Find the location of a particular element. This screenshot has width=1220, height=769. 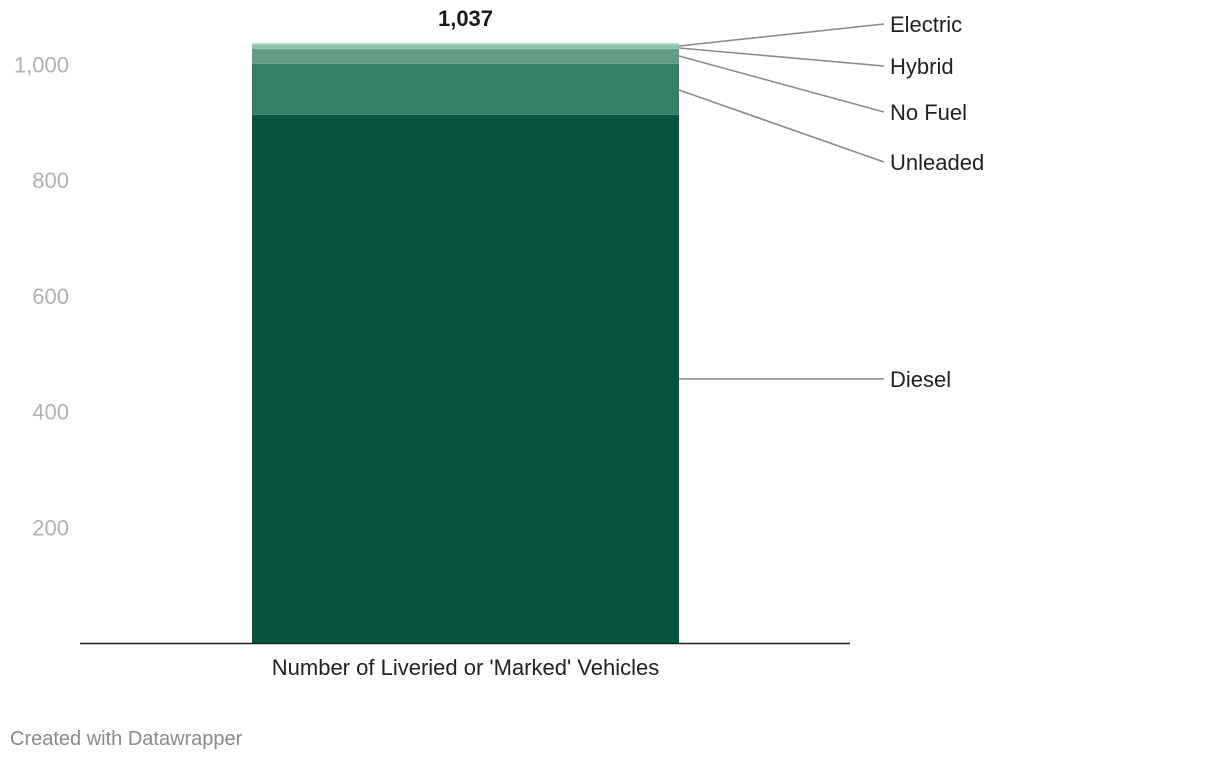

bar-segment-electric is located at coordinates (465, 43).